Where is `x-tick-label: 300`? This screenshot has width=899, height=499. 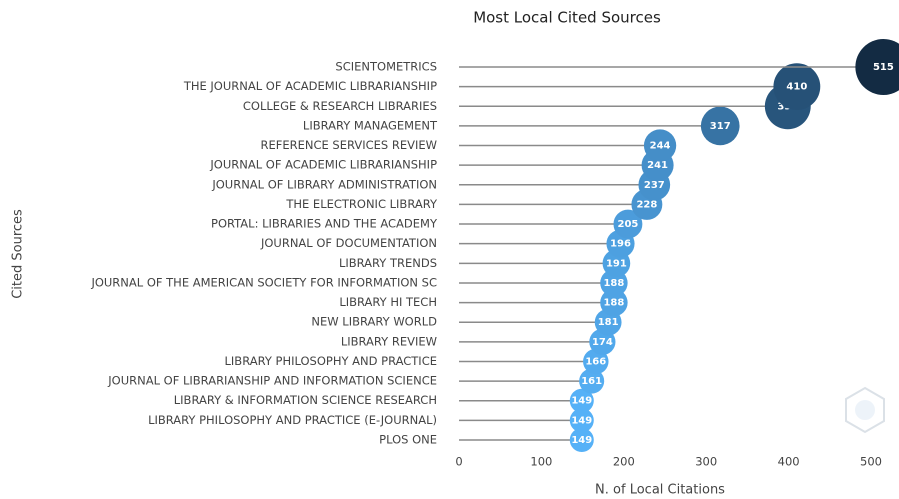 x-tick-label: 300 is located at coordinates (706, 462).